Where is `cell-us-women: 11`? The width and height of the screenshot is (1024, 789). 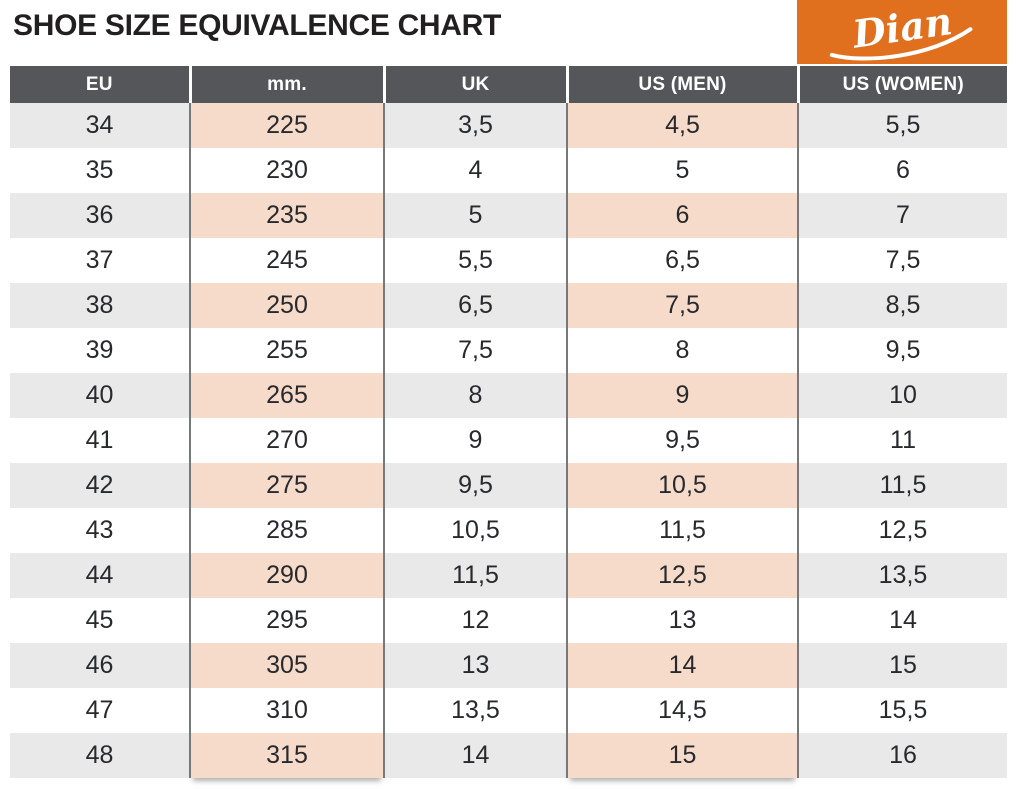
cell-us-women: 11 is located at coordinates (902, 440).